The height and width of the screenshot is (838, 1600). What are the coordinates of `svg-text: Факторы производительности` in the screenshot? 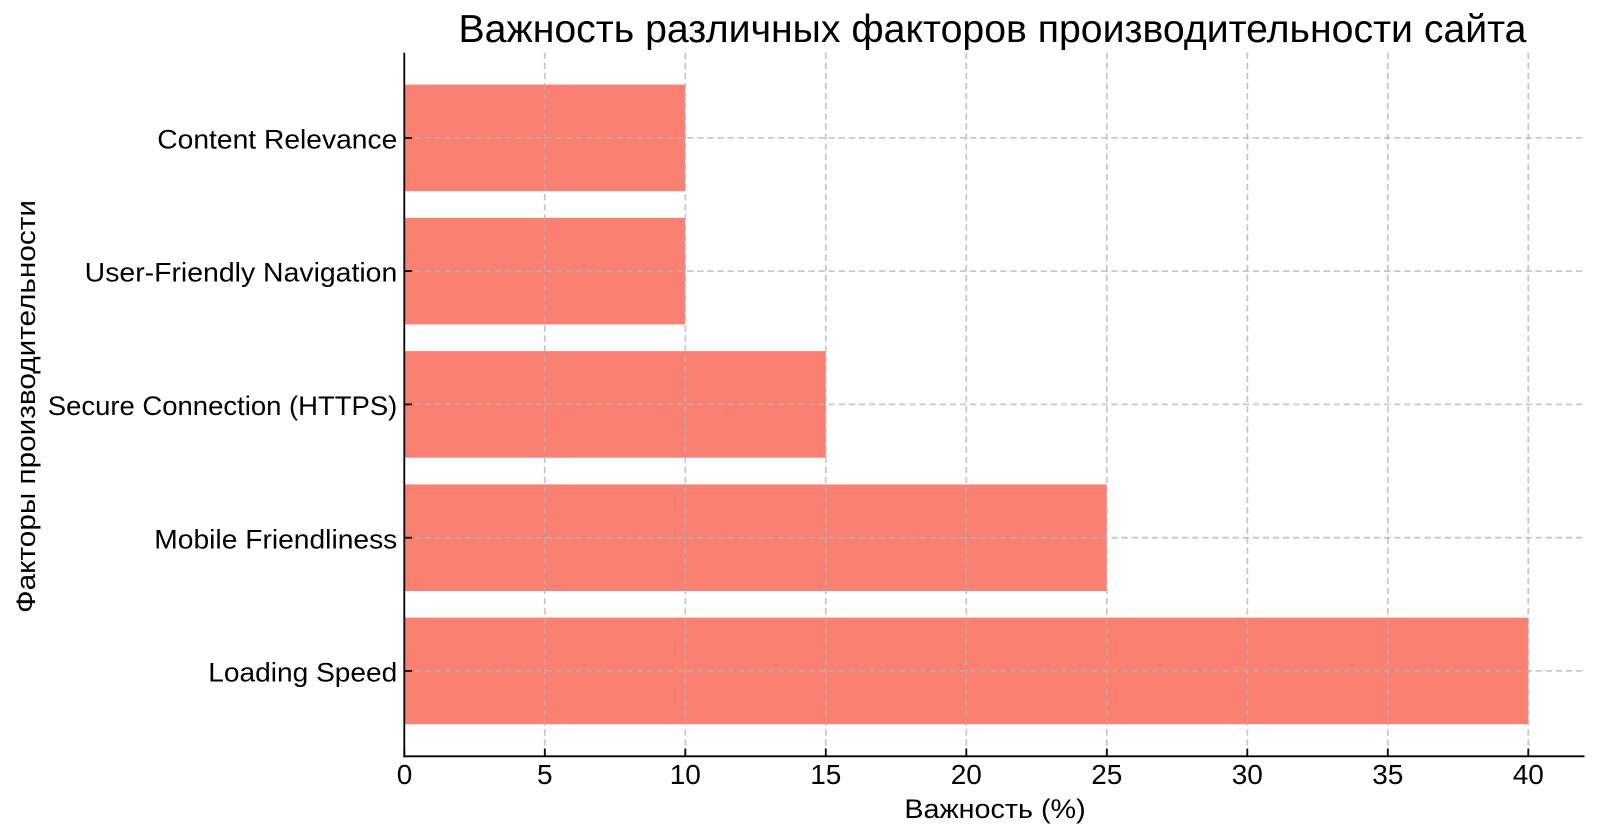 It's located at (26, 406).